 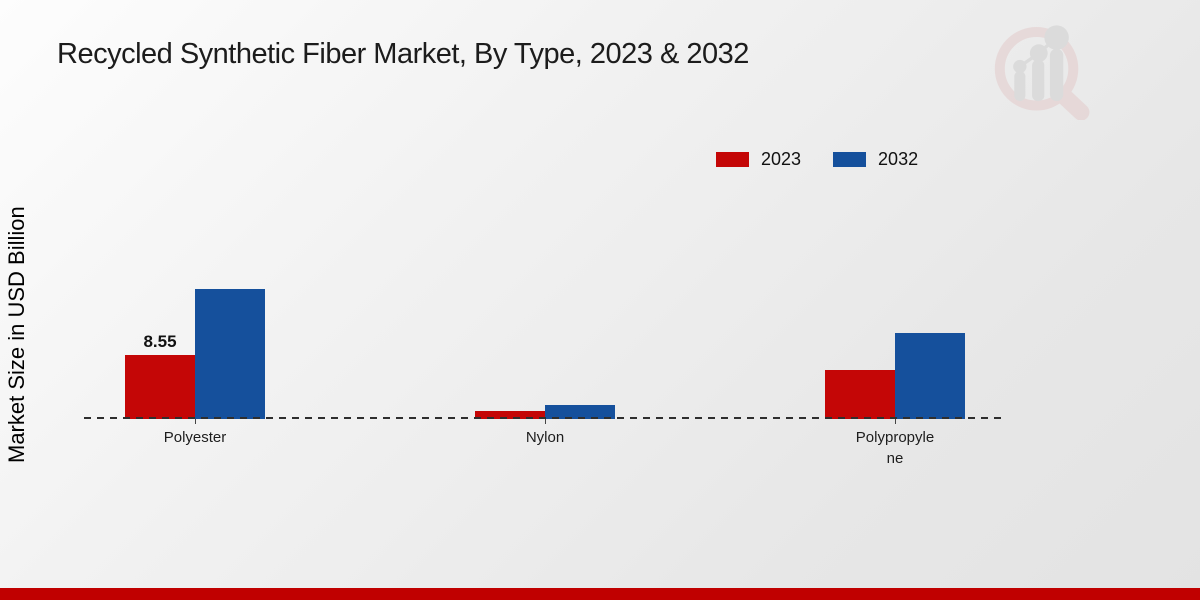 I want to click on bar-2032-nylon, so click(x=580, y=411).